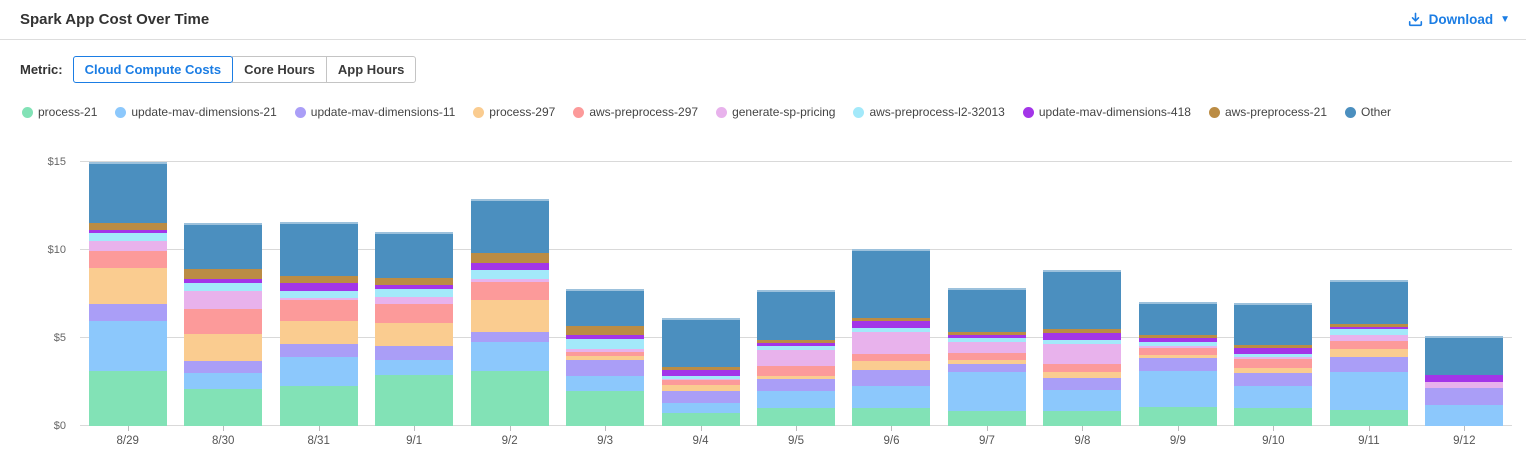 This screenshot has width=1526, height=461. What do you see at coordinates (279, 69) in the screenshot?
I see `metric-option-core-hours: Core Hours` at bounding box center [279, 69].